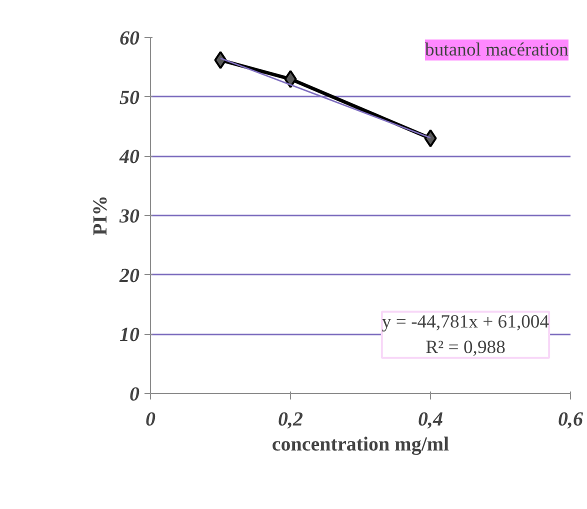 Image resolution: width=587 pixels, height=509 pixels. What do you see at coordinates (497, 50) in the screenshot?
I see `chart-title: butanol macération` at bounding box center [497, 50].